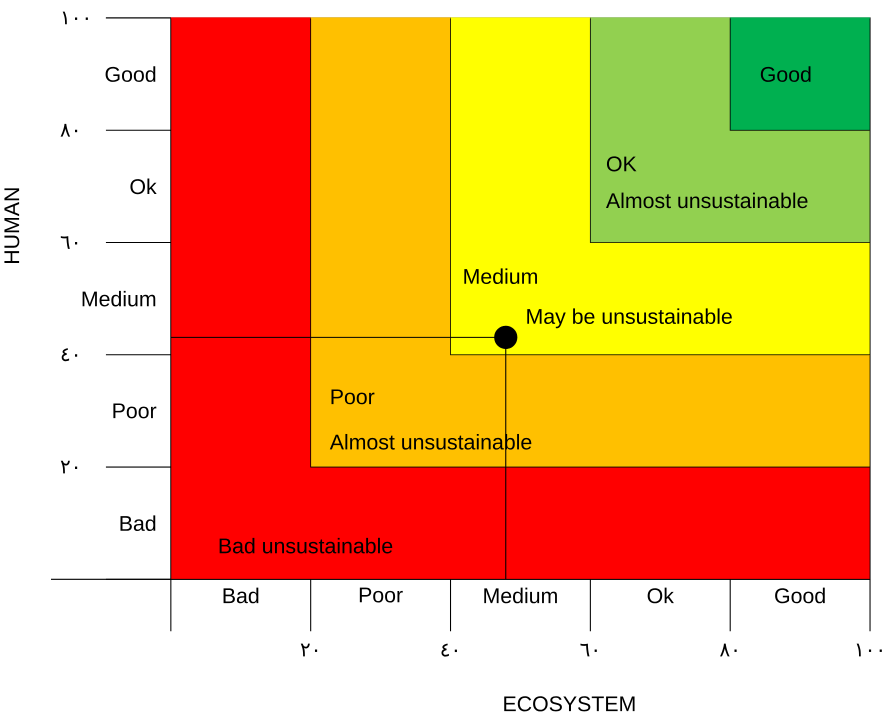 The width and height of the screenshot is (896, 716). Describe the element at coordinates (569, 704) in the screenshot. I see `x-axis-title: ECOSYSTEM` at that location.